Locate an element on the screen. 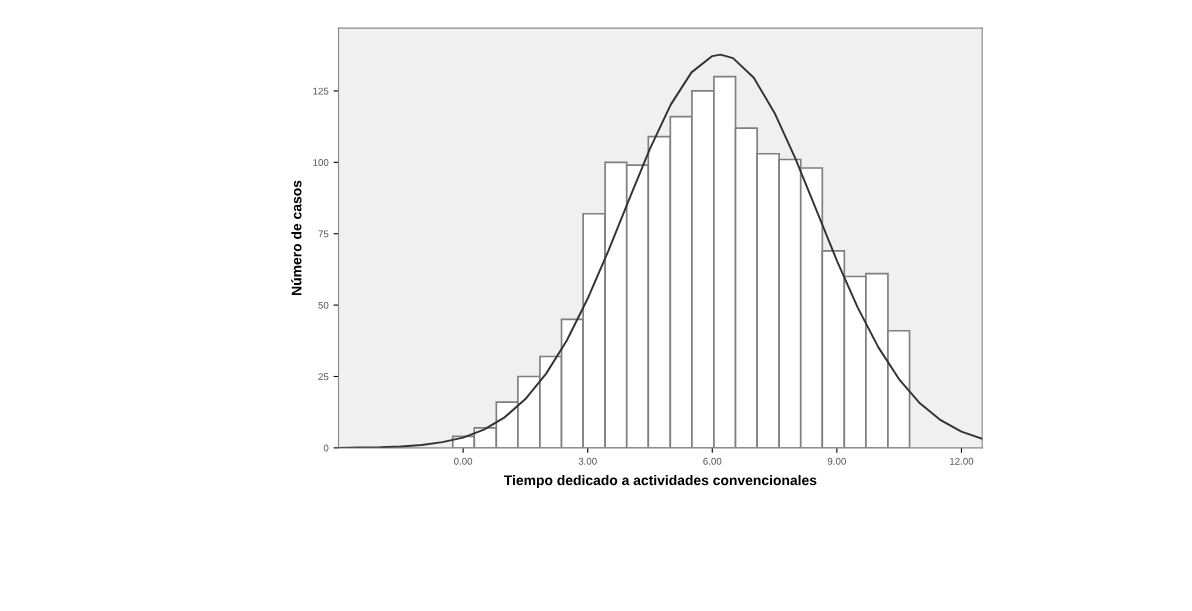  y-tick-label: 0 is located at coordinates (326, 448).